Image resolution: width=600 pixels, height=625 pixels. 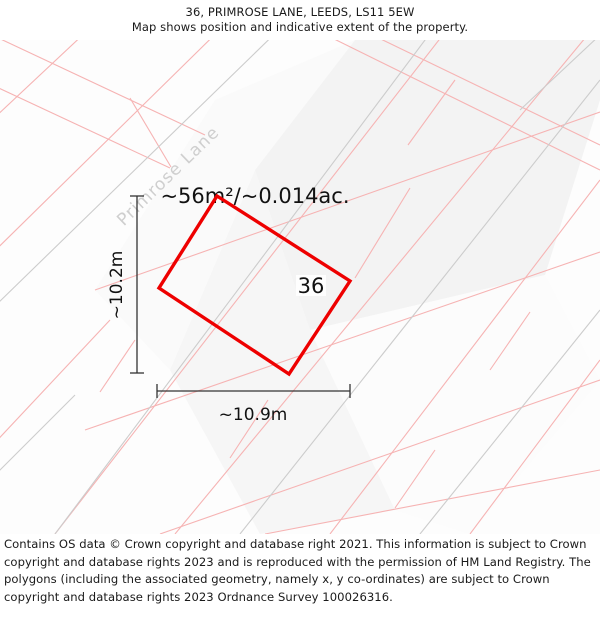 What do you see at coordinates (253, 391) in the screenshot?
I see `width-dimension-line` at bounding box center [253, 391].